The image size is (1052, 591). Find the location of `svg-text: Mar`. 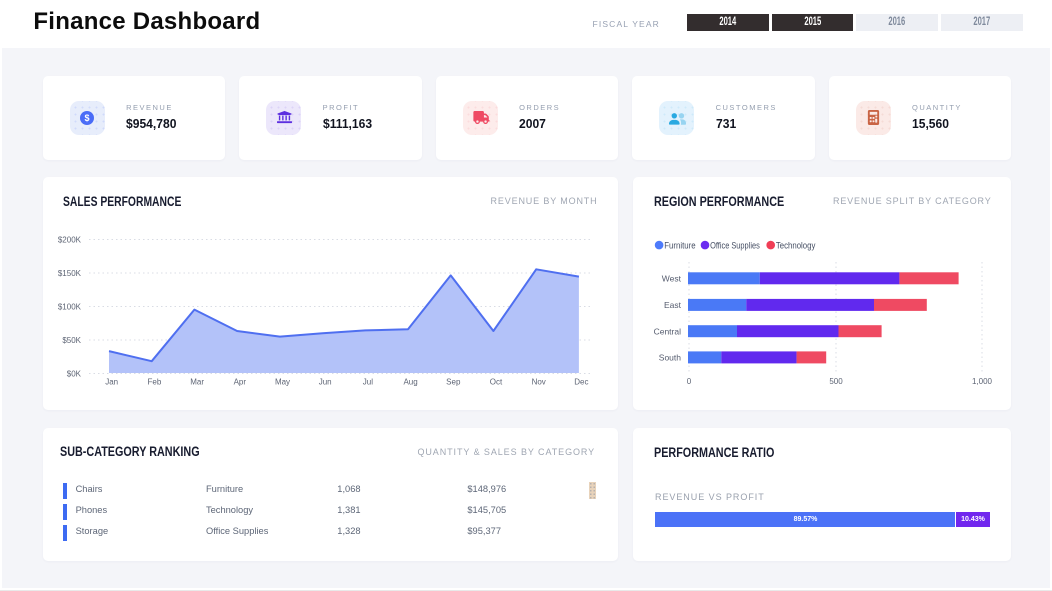

svg-text: Mar is located at coordinates (197, 382).